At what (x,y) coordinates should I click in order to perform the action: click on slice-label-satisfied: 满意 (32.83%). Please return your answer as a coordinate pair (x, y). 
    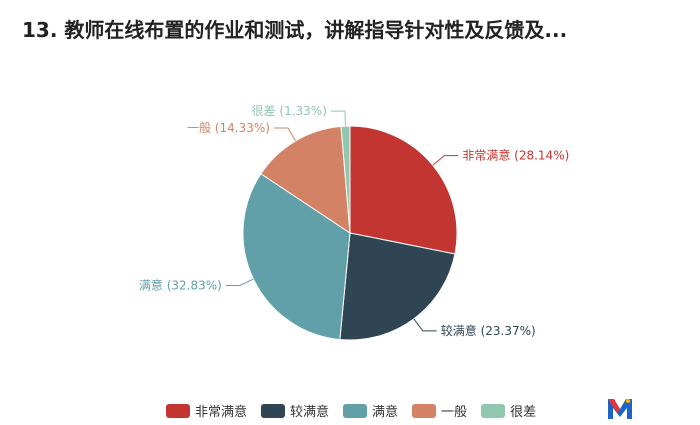
    Looking at the image, I should click on (180, 284).